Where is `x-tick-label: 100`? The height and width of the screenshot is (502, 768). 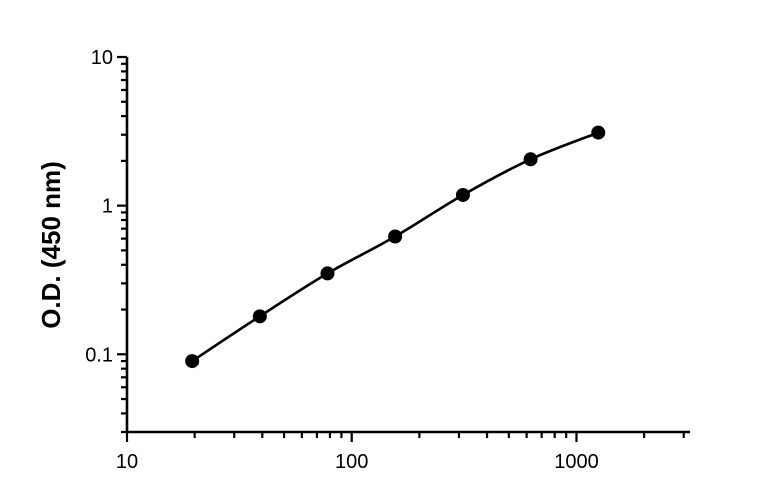
x-tick-label: 100 is located at coordinates (351, 462).